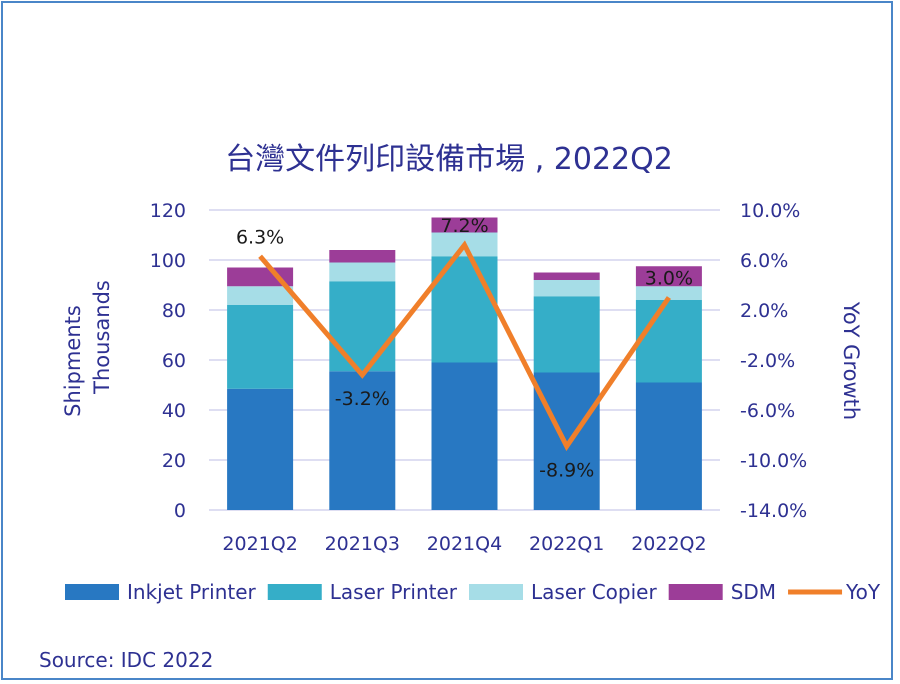 This screenshot has width=900, height=684. I want to click on legend-label: Laser Printer, so click(394, 592).